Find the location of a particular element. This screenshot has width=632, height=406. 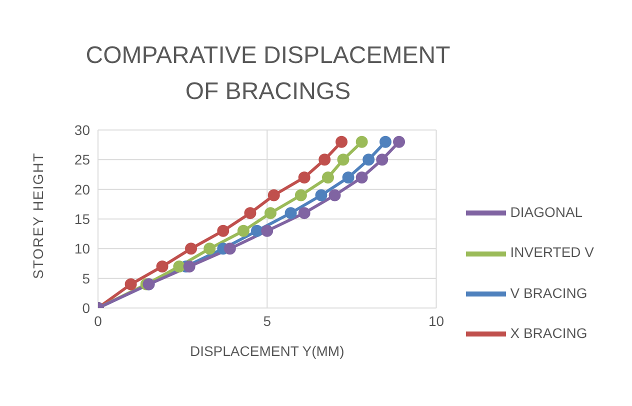

y-axis-title: STOREY HEIGHT is located at coordinates (38, 215).